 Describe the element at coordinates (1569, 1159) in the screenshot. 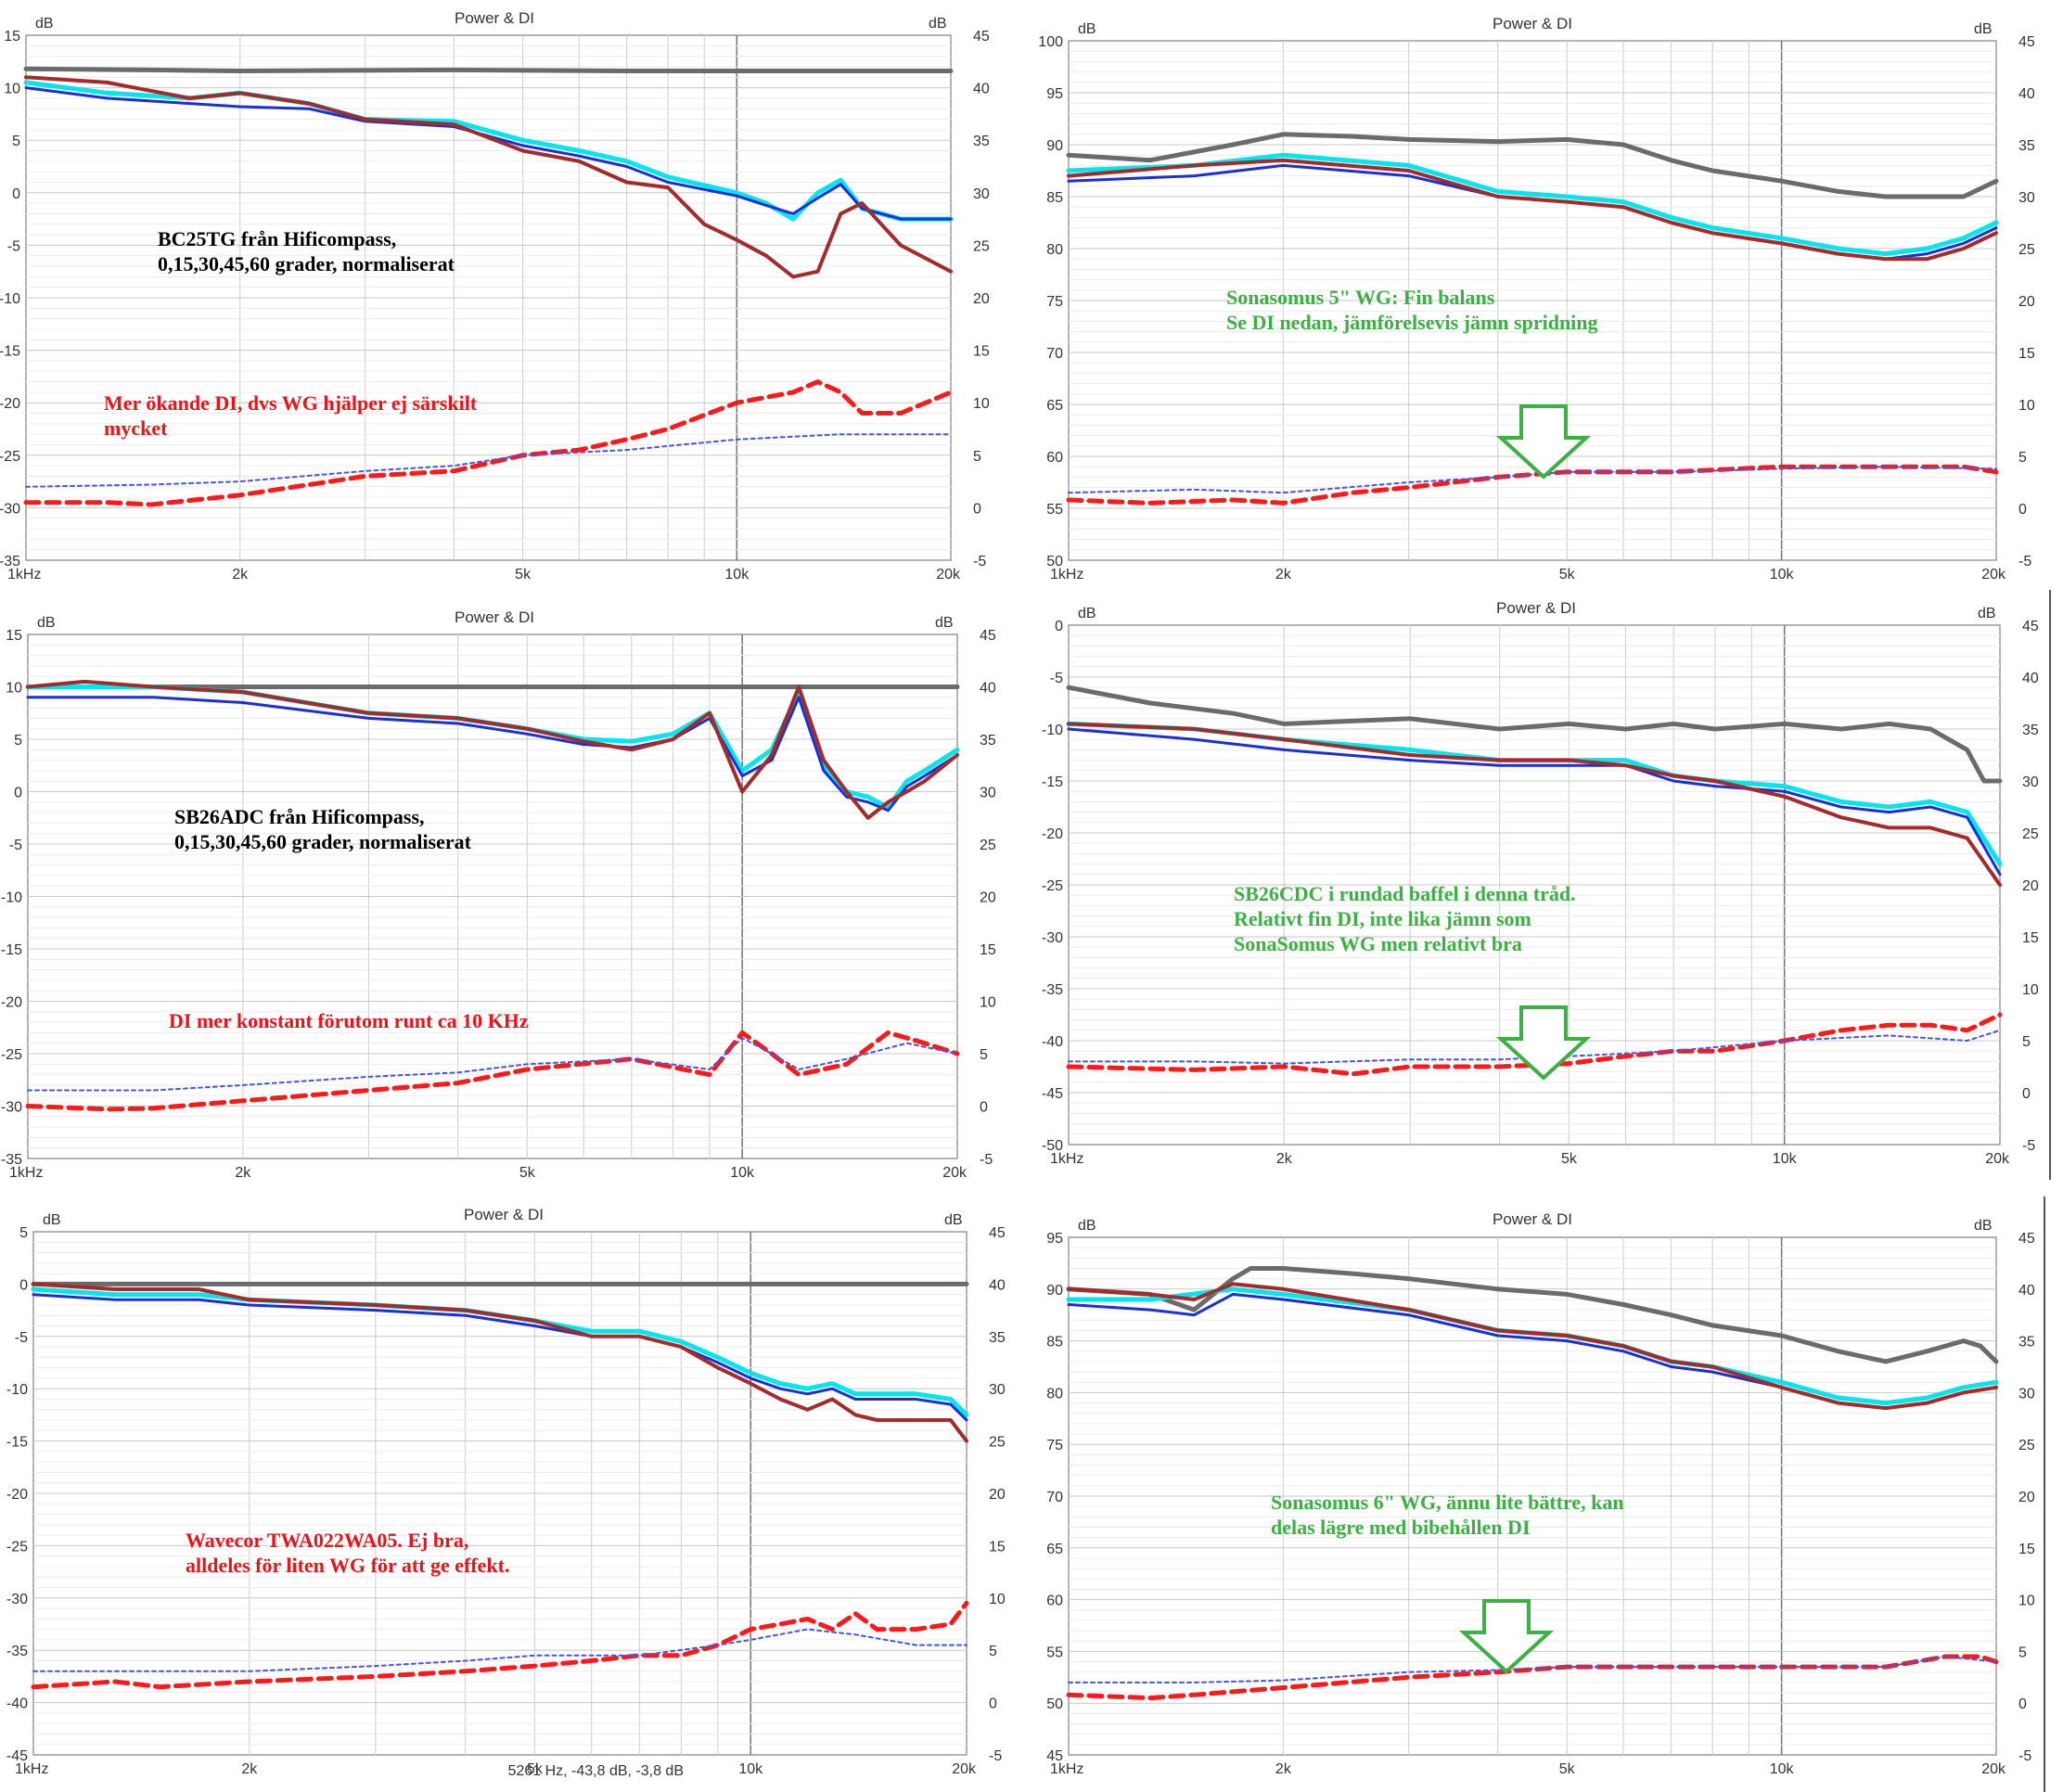

I see `x-tick-label: 5k` at that location.